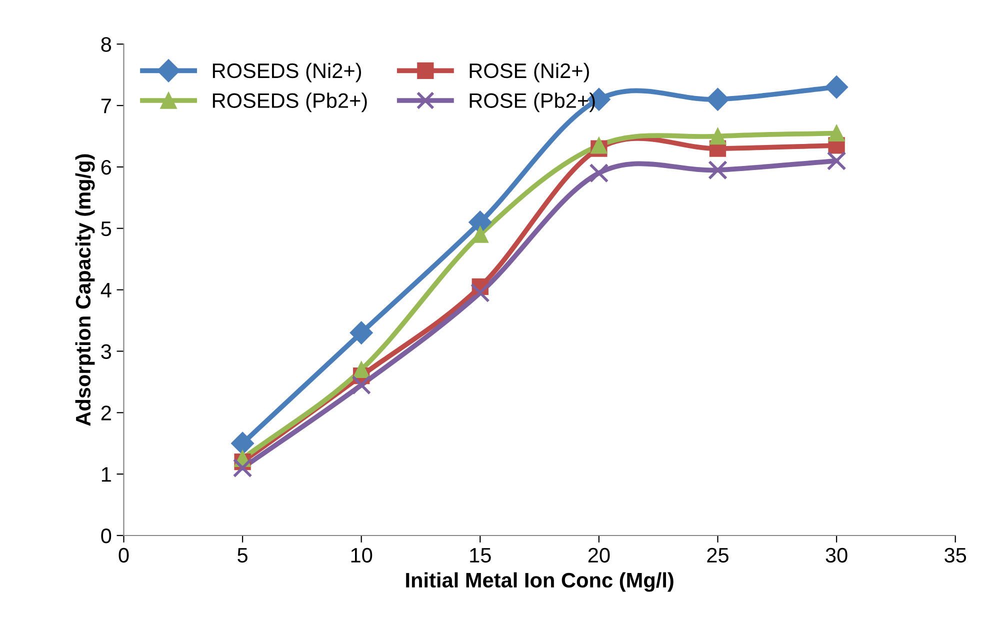  I want to click on x-tick-label: 5, so click(243, 555).